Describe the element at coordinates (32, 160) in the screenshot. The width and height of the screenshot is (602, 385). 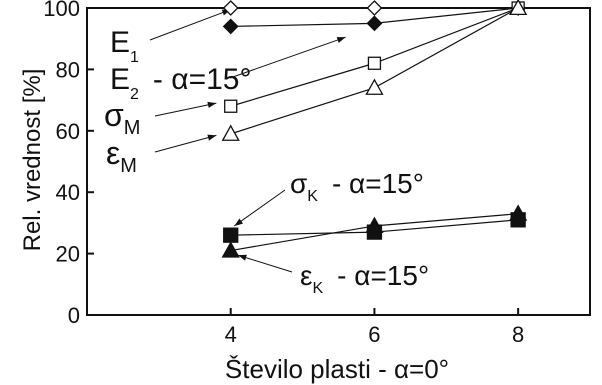
I see `y-axis-label: Rel. vrednost [%]` at that location.